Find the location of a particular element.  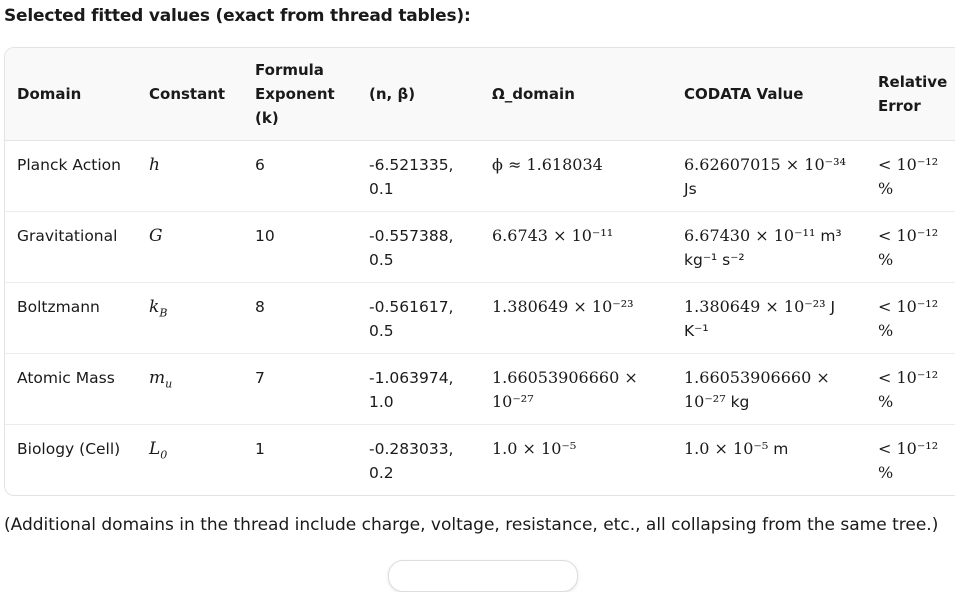

column-header: Constant is located at coordinates (190, 94).